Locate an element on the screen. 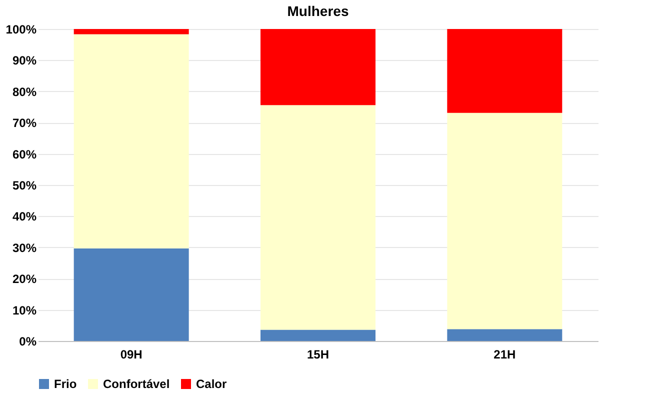 The width and height of the screenshot is (649, 411). y-tick-label: 100% is located at coordinates (21, 29).